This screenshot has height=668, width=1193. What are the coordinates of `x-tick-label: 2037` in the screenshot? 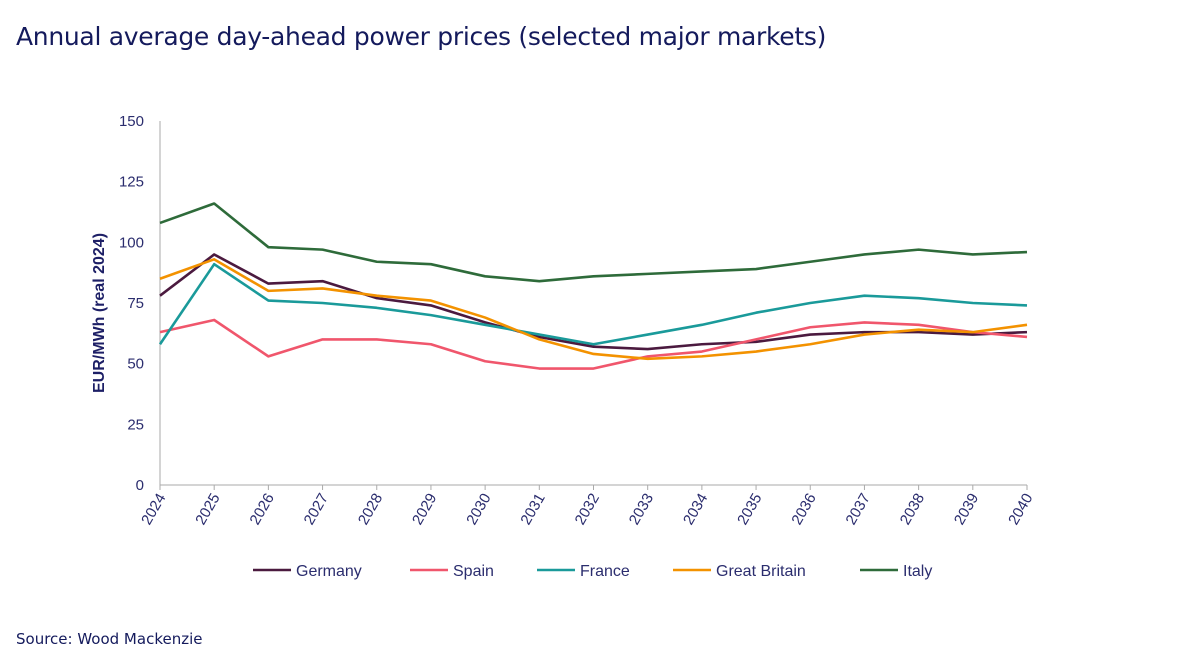 It's located at (857, 509).